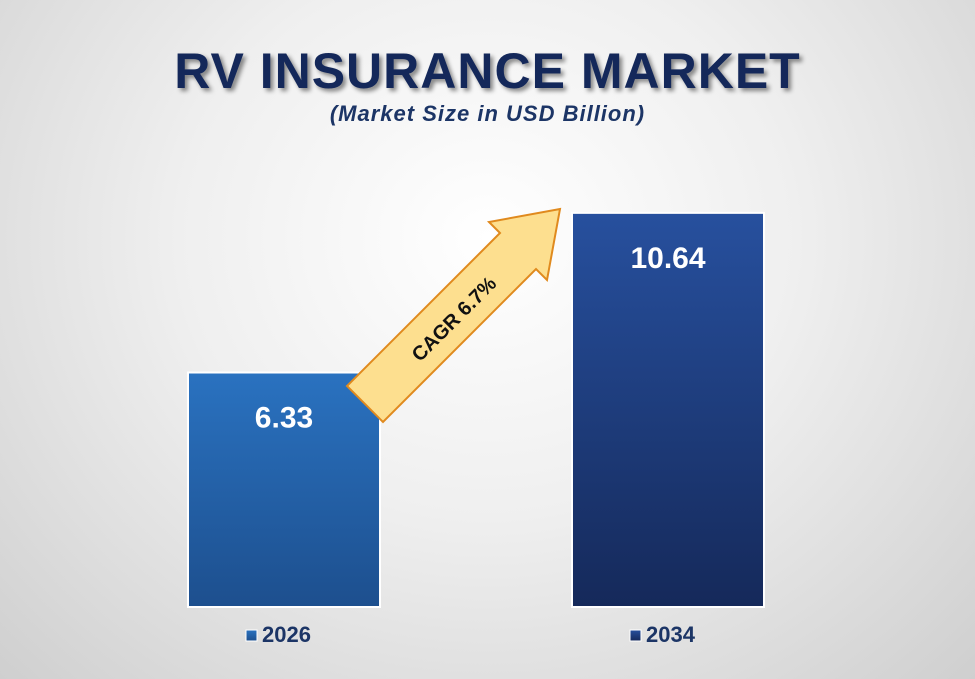  Describe the element at coordinates (286, 634) in the screenshot. I see `legend-label-2026: 2026` at that location.